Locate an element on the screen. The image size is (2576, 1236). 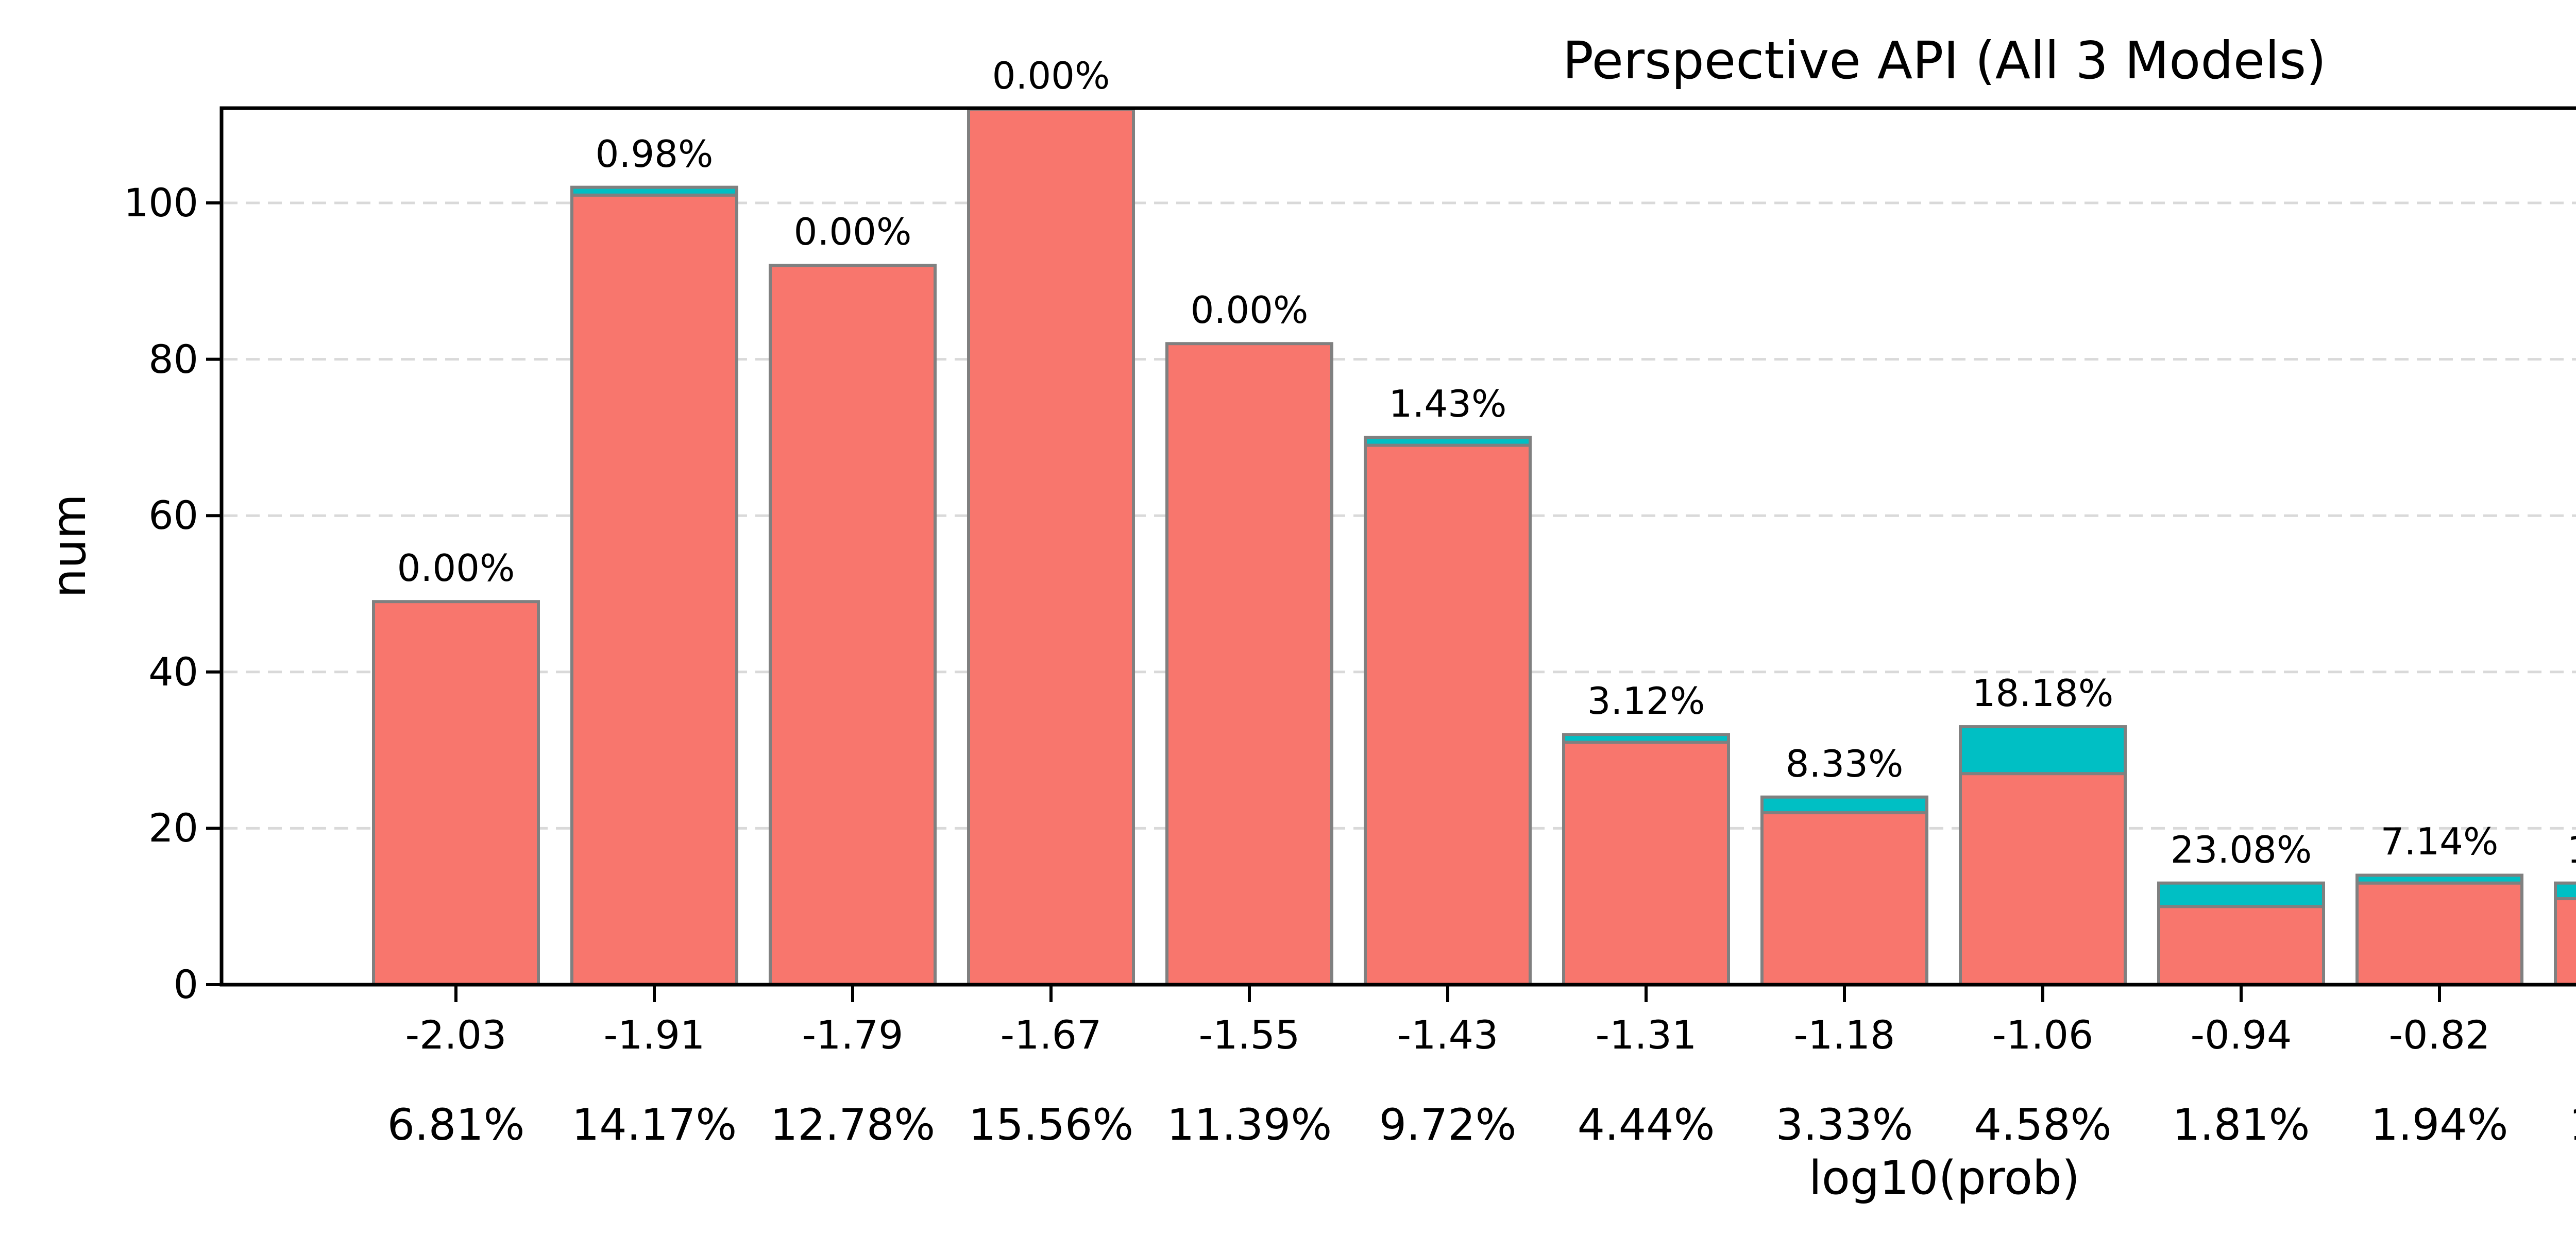
bar-segment-toxic--1.06 is located at coordinates (2043, 751).